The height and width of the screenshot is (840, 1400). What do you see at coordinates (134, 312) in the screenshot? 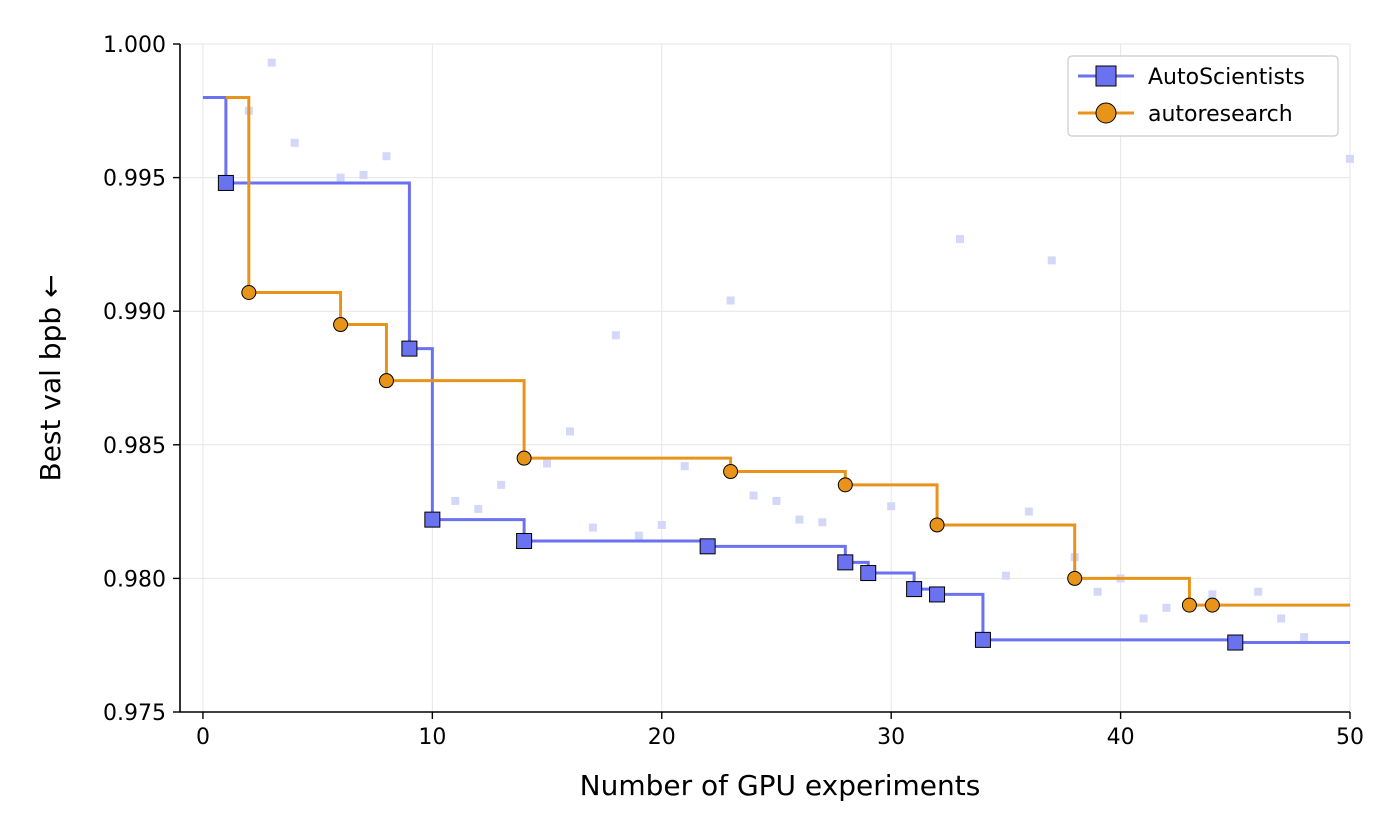
I see `y-tick-label-3: 0.990` at bounding box center [134, 312].